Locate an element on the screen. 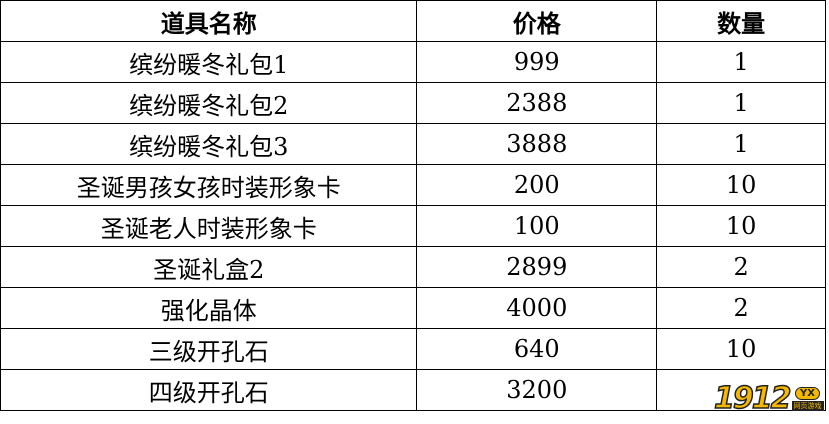  table-row: 圣诞礼盒2 2899 2 is located at coordinates (413, 267).